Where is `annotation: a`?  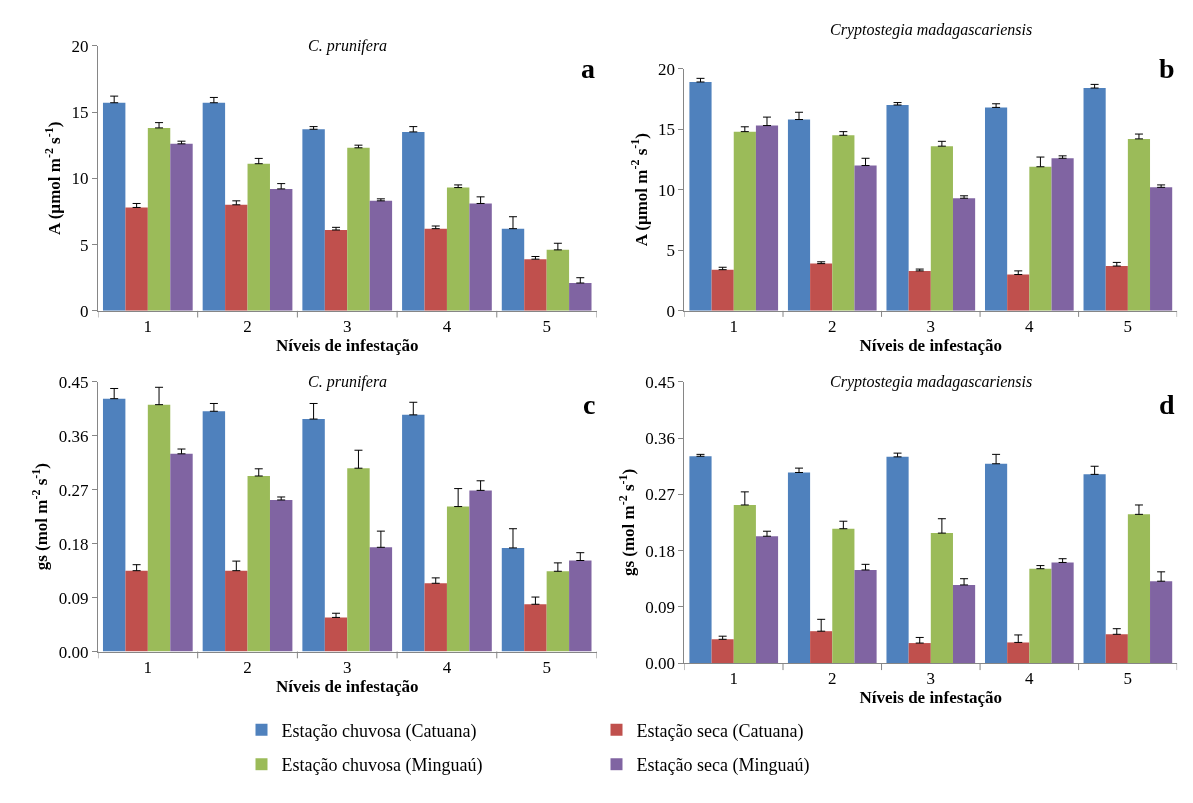 annotation: a is located at coordinates (588, 68).